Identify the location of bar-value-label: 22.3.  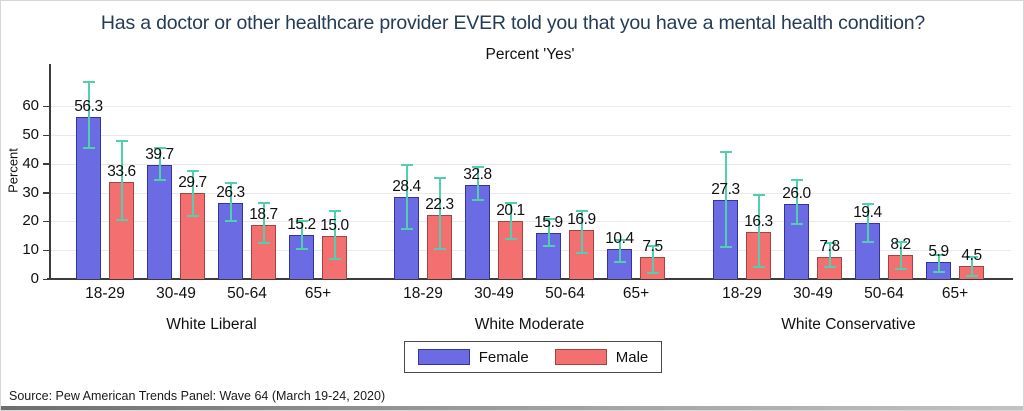
(439, 204).